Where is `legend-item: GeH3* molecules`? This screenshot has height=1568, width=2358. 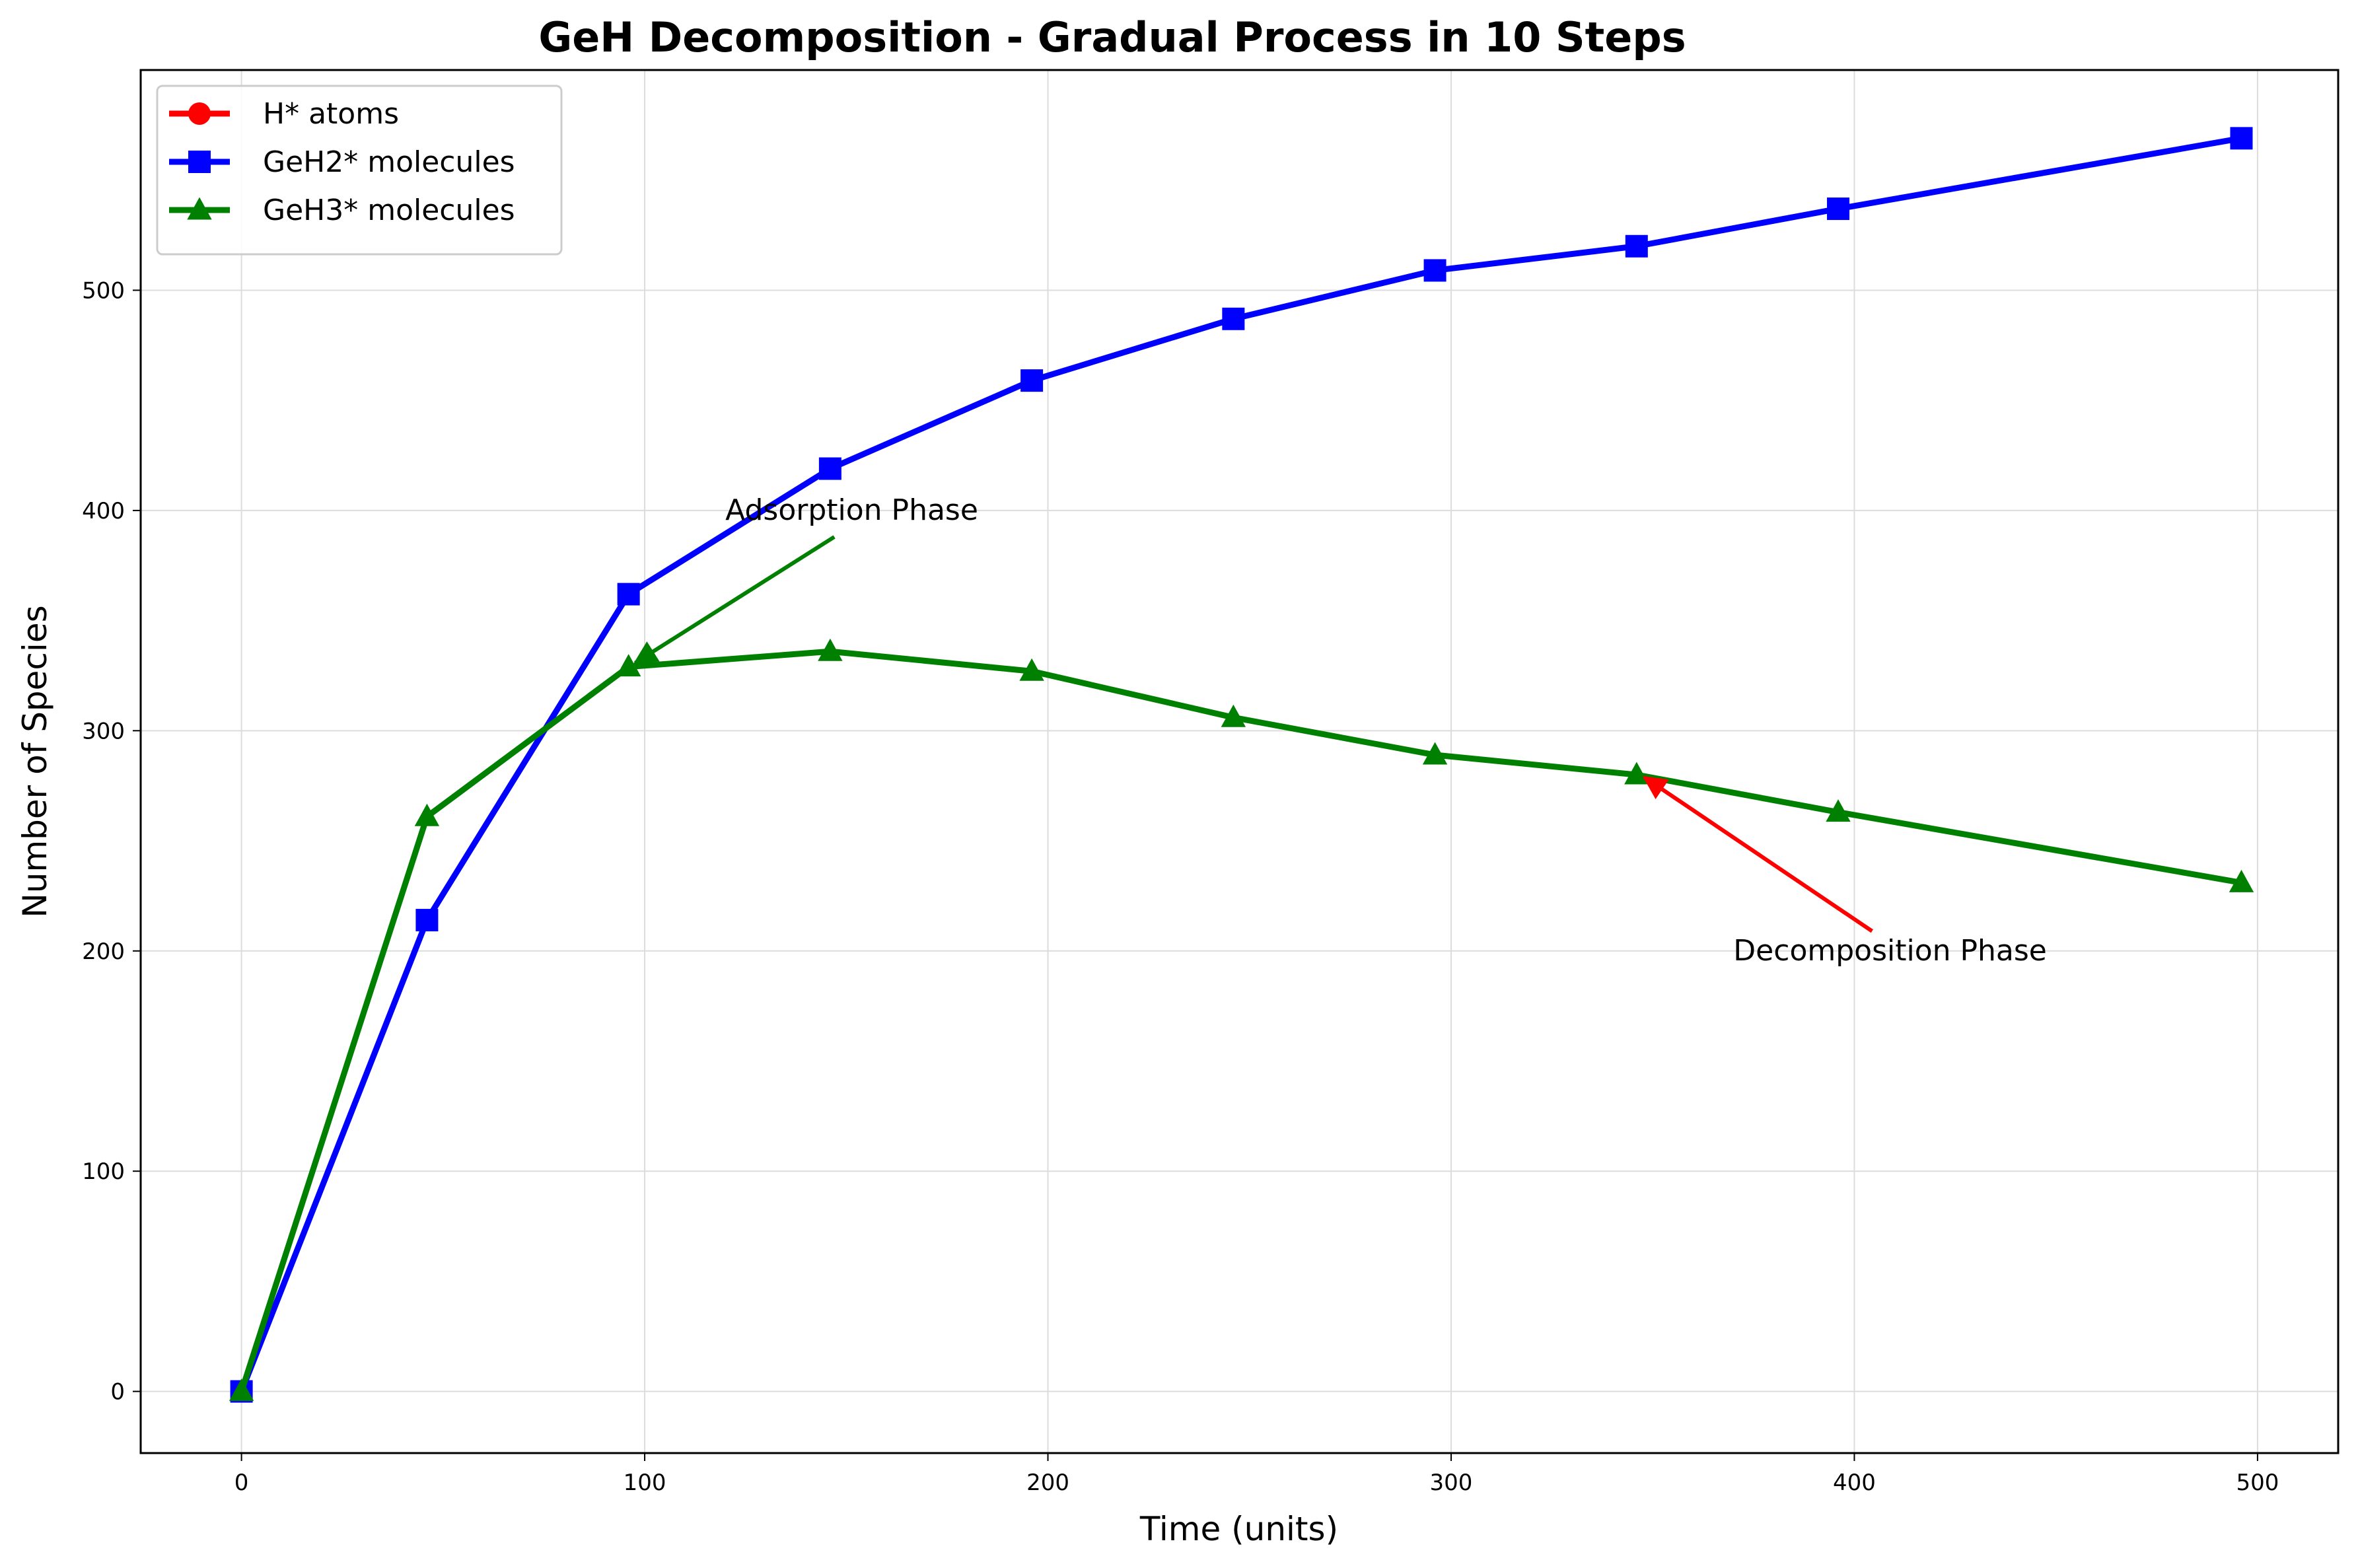
legend-item: GeH3* molecules is located at coordinates (342, 210).